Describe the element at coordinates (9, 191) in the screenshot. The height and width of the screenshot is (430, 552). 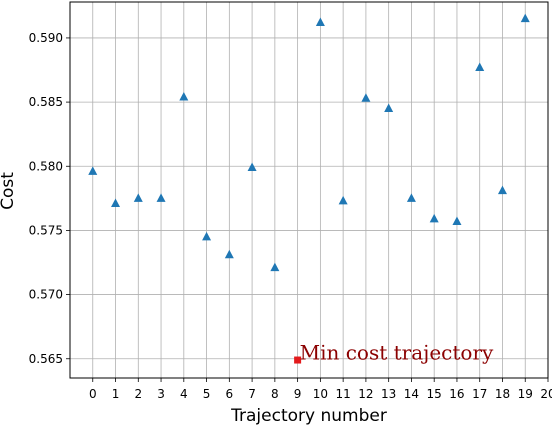
I see `y-axis-label: Cost` at that location.